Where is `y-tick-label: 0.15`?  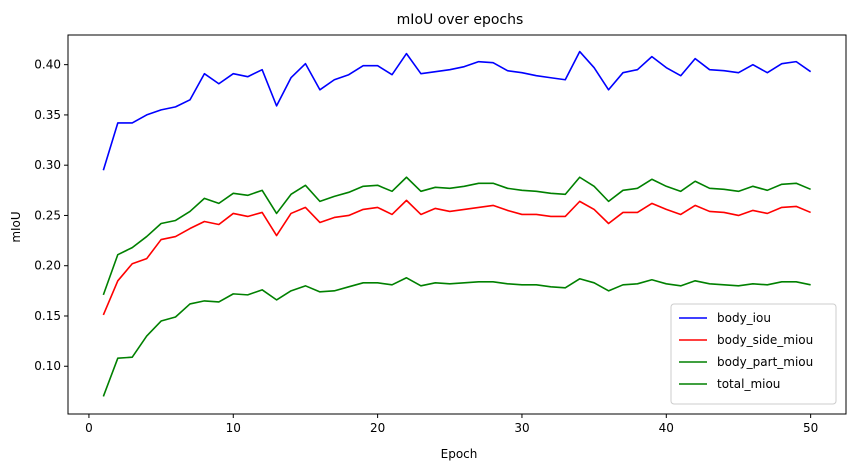 y-tick-label: 0.15 is located at coordinates (47, 316).